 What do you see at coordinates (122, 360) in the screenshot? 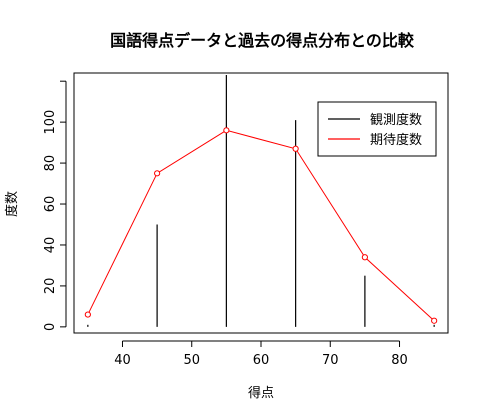
I see `x-tick-label: 40` at bounding box center [122, 360].